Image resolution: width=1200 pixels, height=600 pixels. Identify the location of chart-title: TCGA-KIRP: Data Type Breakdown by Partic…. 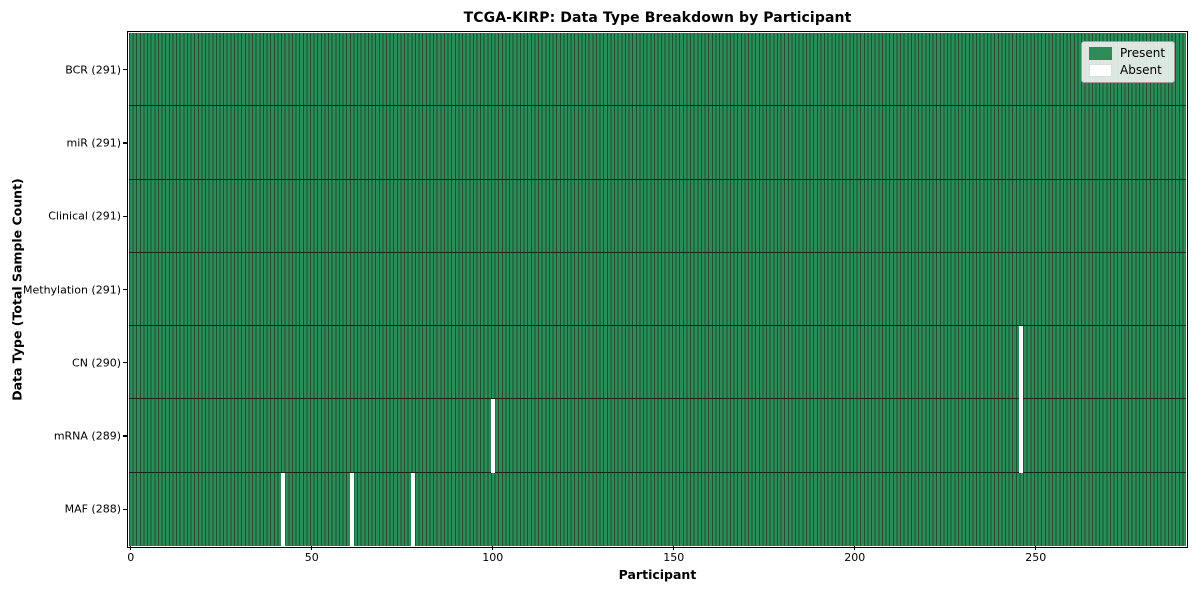
(657, 18).